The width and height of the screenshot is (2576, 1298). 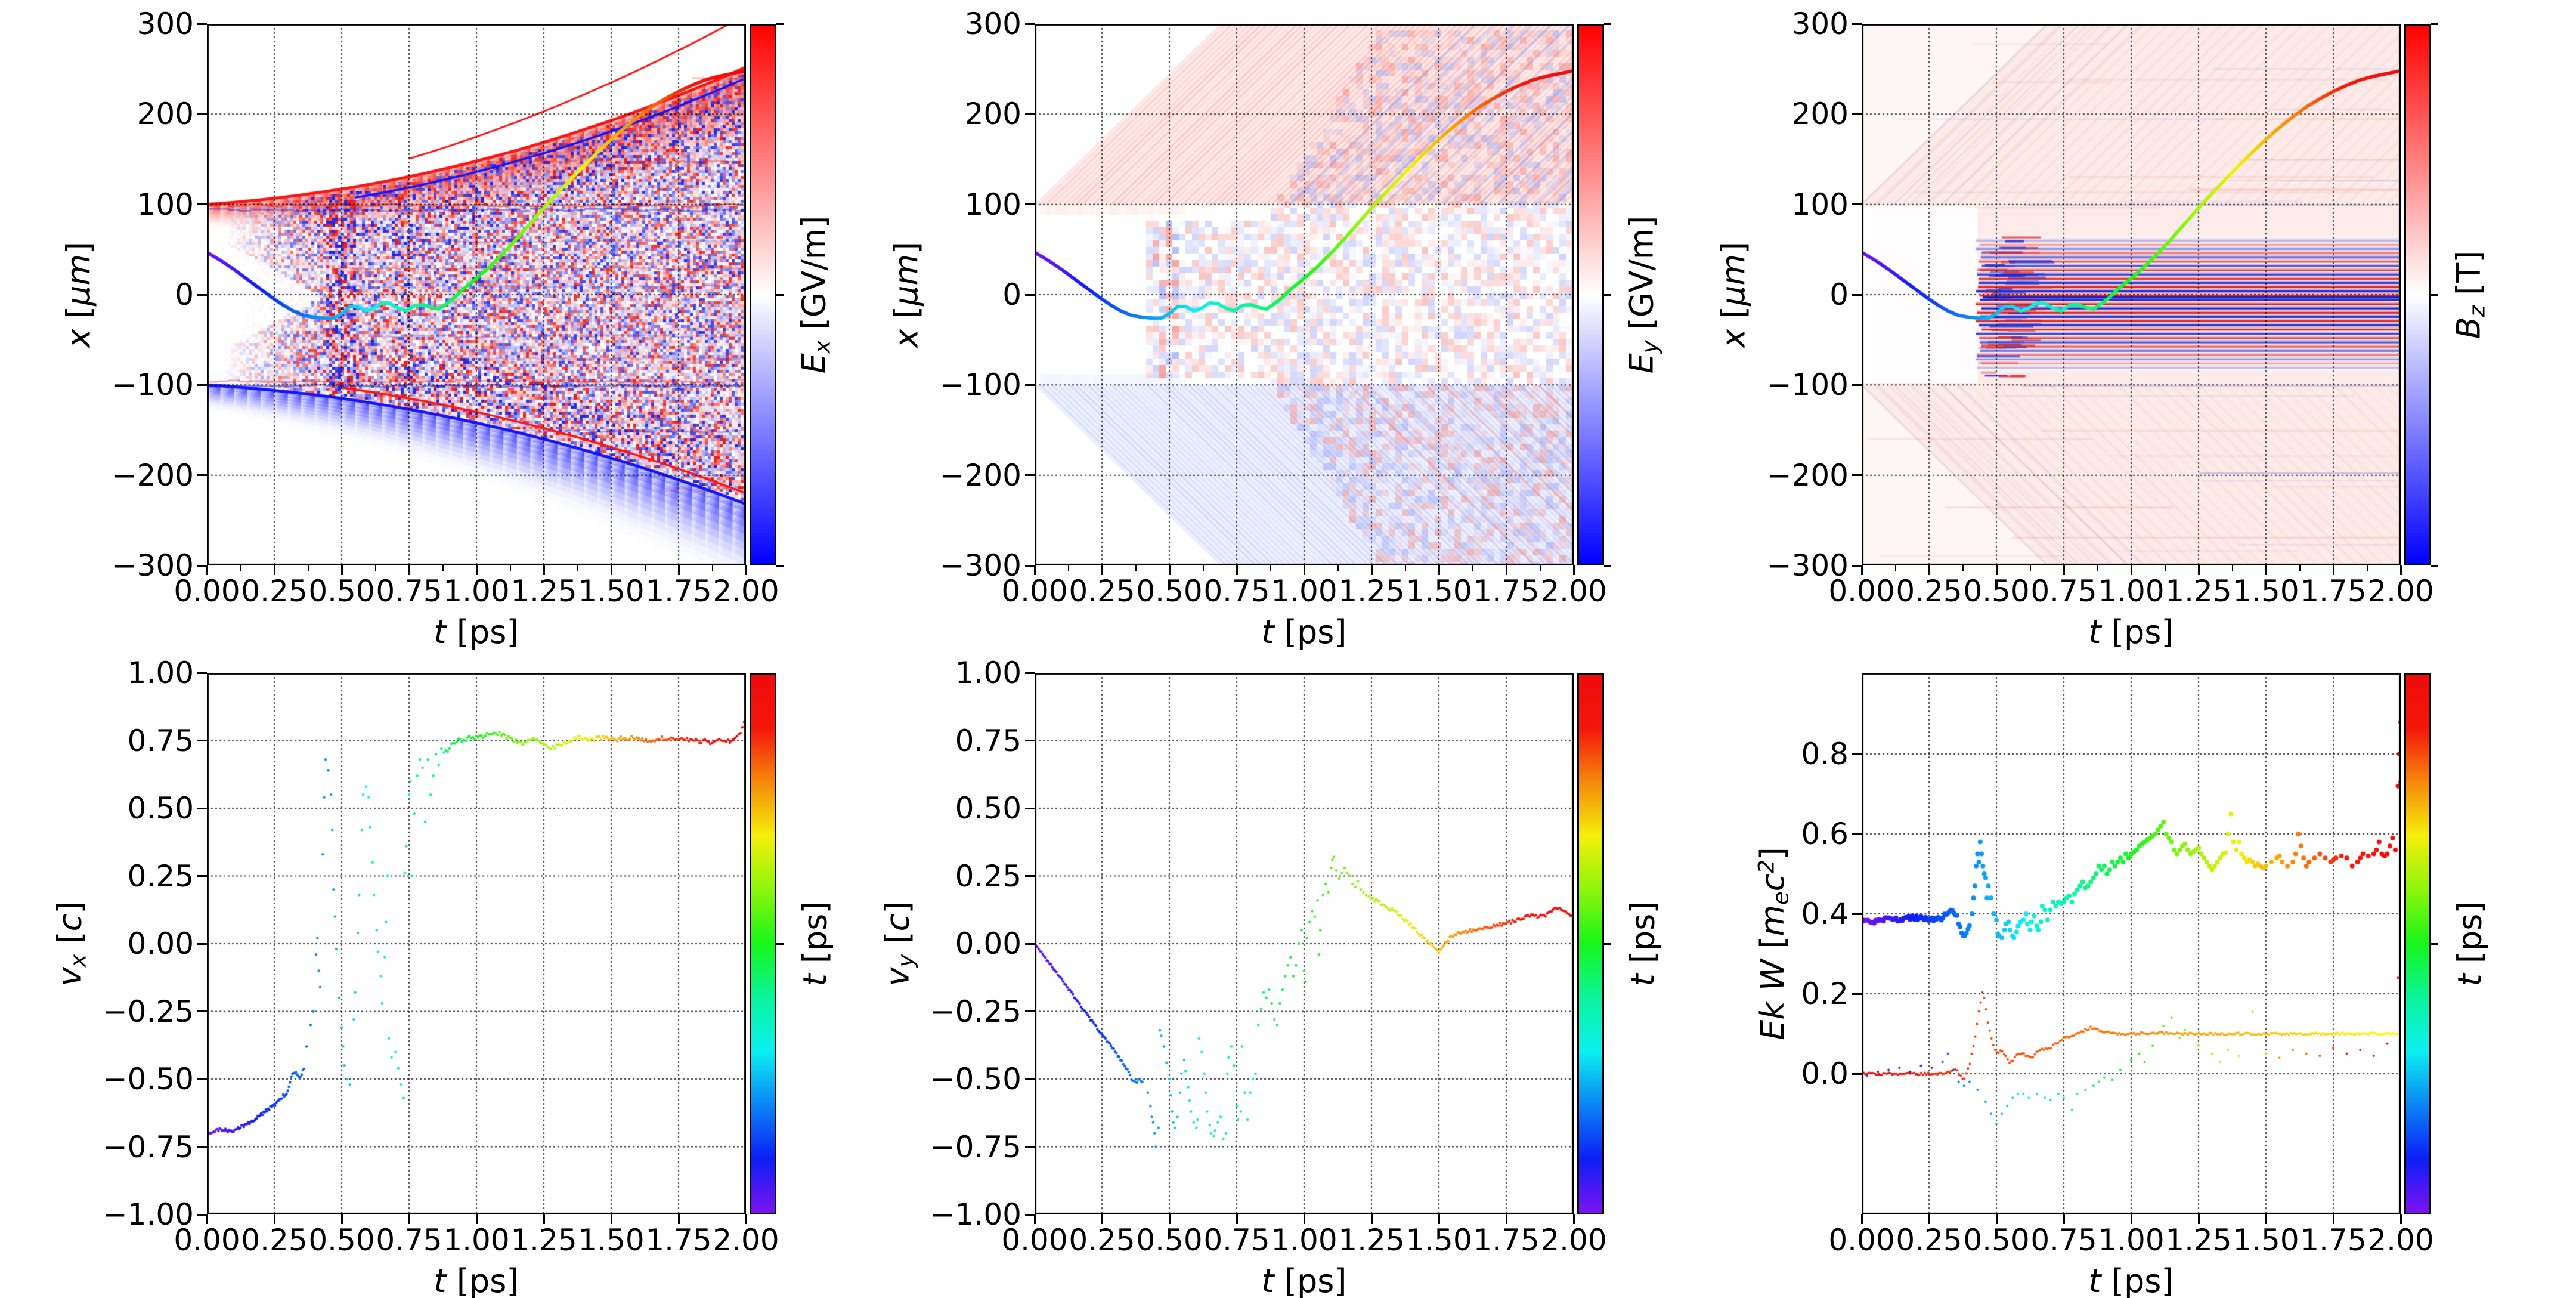 What do you see at coordinates (814, 363) in the screenshot?
I see `label-part: E` at bounding box center [814, 363].